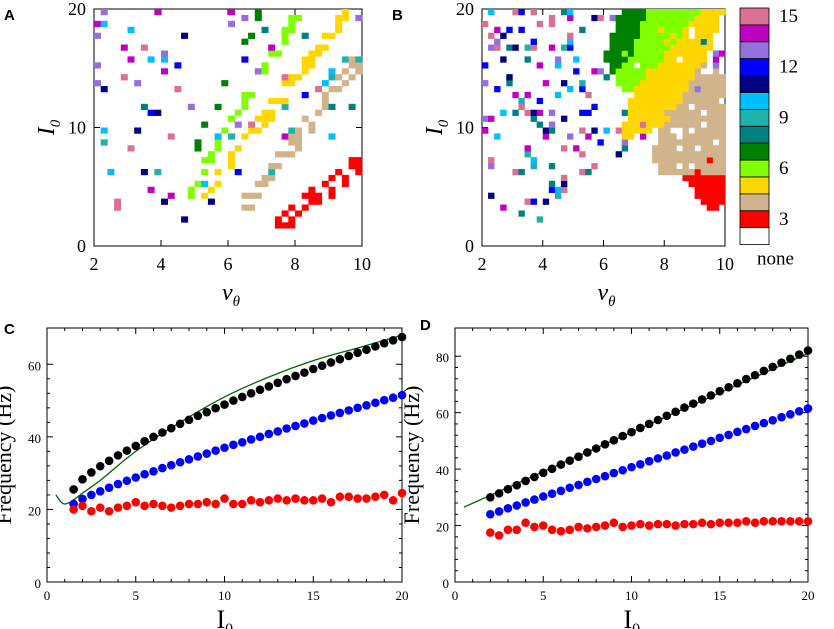 The height and width of the screenshot is (629, 834). Describe the element at coordinates (56, 123) in the screenshot. I see `y-axis-subscript: 0` at that location.